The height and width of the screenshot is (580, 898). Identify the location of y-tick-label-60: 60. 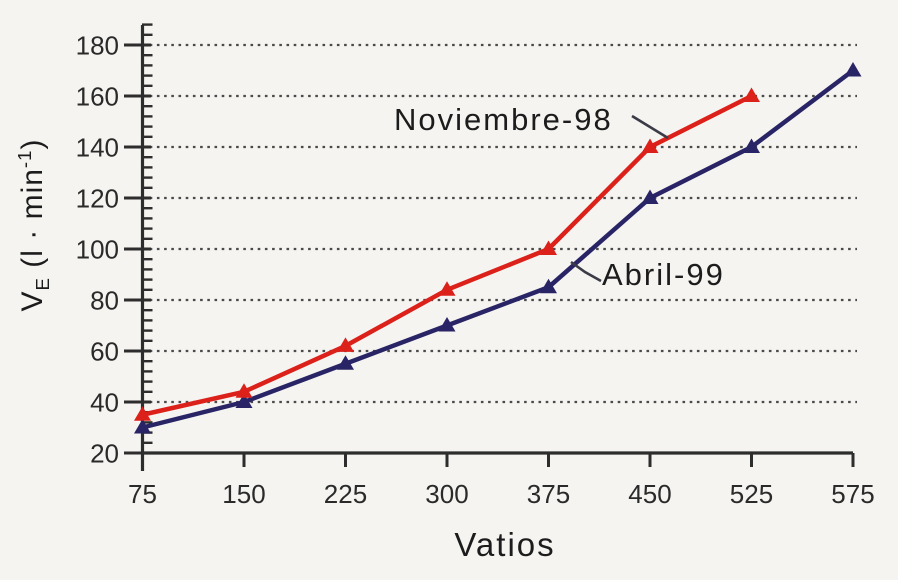
(104, 352).